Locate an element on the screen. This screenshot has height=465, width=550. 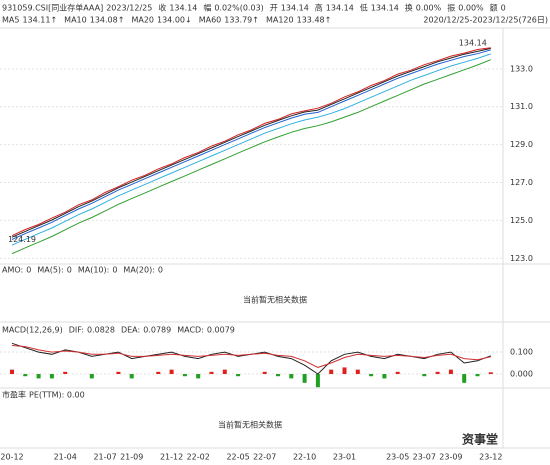
readout-label: MACD: is located at coordinates (190, 330).